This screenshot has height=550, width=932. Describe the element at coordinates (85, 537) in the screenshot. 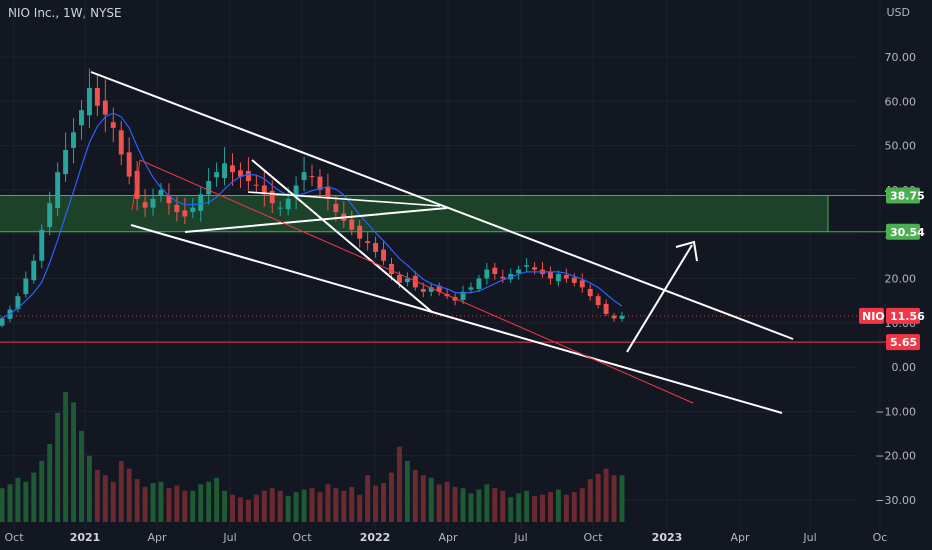

I see `x-tick-label: 2021` at that location.